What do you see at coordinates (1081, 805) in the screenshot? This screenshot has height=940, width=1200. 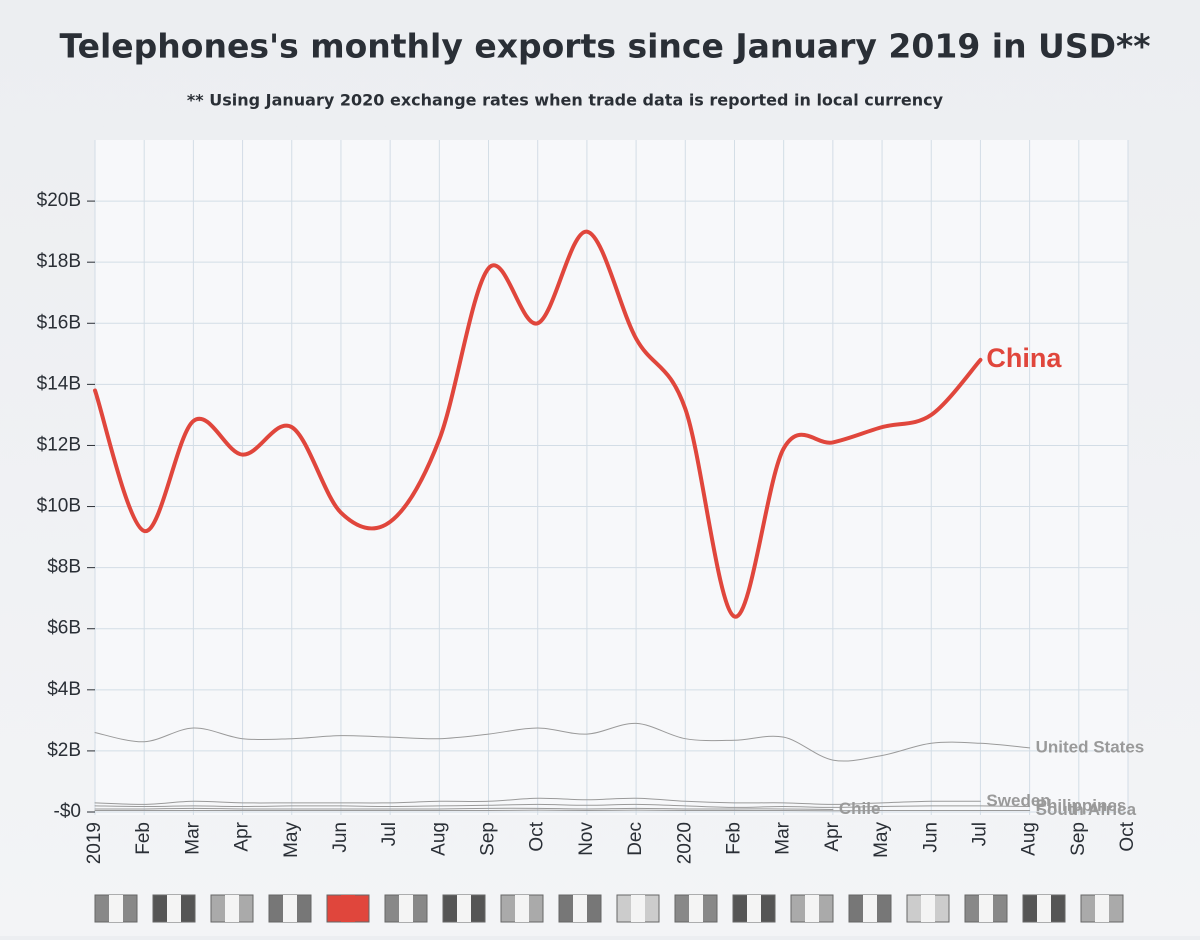 I see `series-label: Philippines` at bounding box center [1081, 805].